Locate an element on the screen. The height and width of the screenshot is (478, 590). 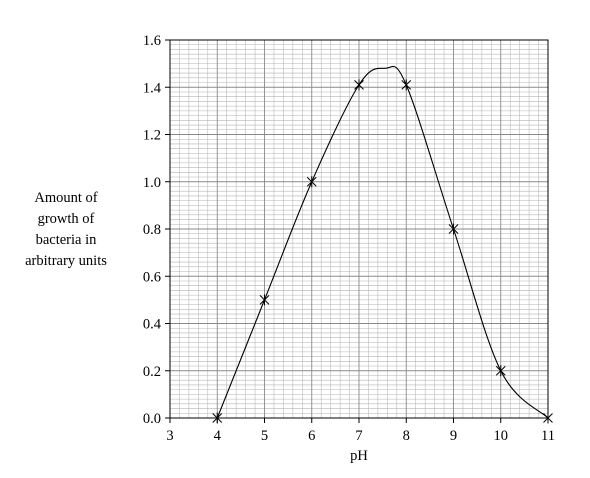
x-tick-label: 3 is located at coordinates (169, 436).